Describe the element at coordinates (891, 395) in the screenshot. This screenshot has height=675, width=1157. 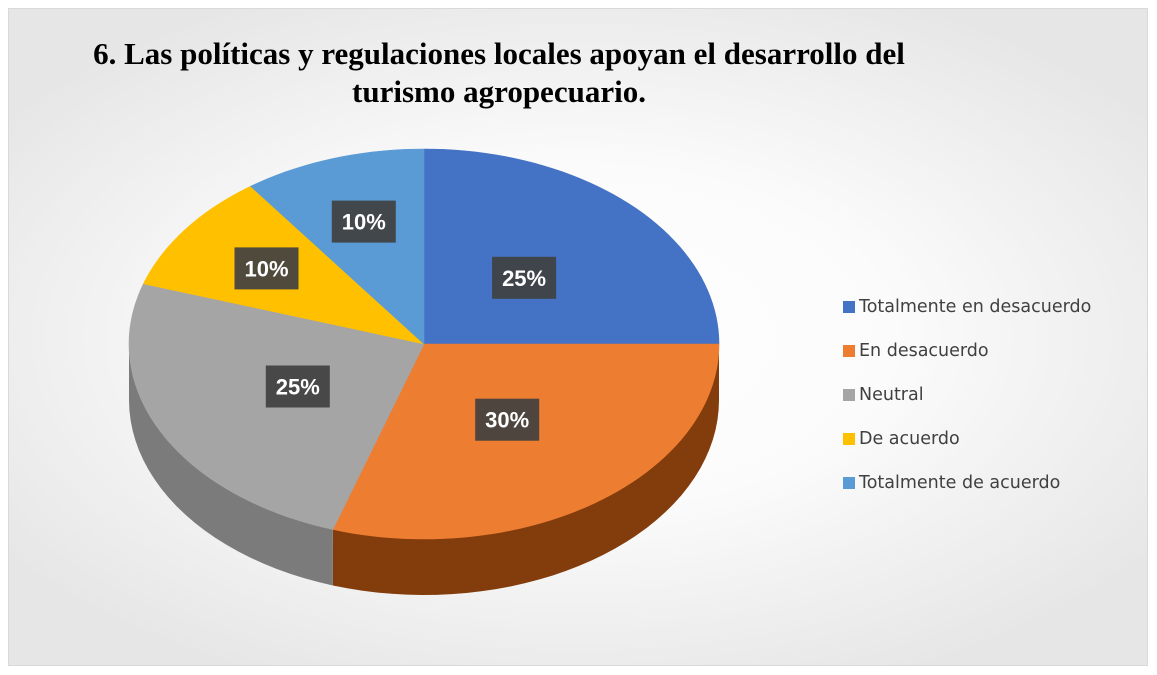
I see `legend-label: Neutral` at that location.